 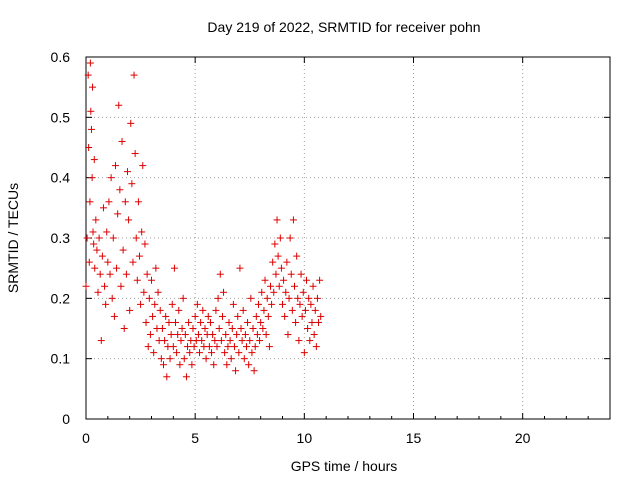 What do you see at coordinates (523, 438) in the screenshot?
I see `x-tick-label: 20` at bounding box center [523, 438].